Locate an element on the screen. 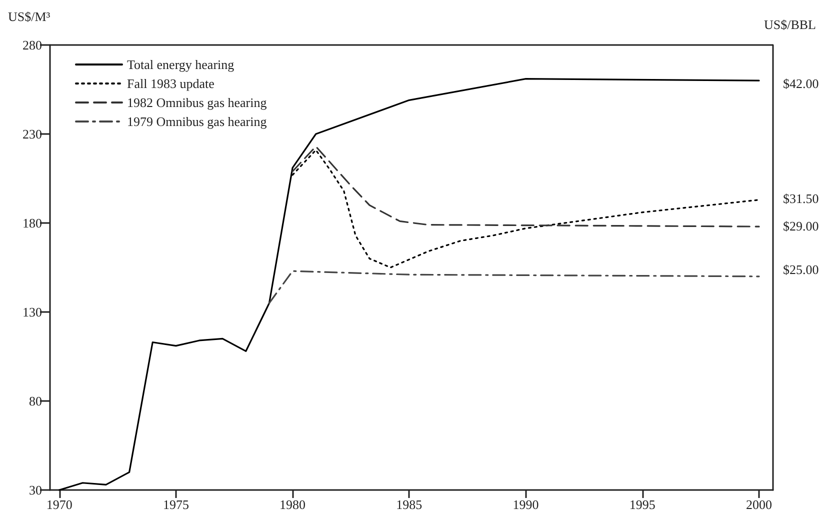 The height and width of the screenshot is (526, 824). legend-label: 1979 Omnibus gas hearing is located at coordinates (197, 121).